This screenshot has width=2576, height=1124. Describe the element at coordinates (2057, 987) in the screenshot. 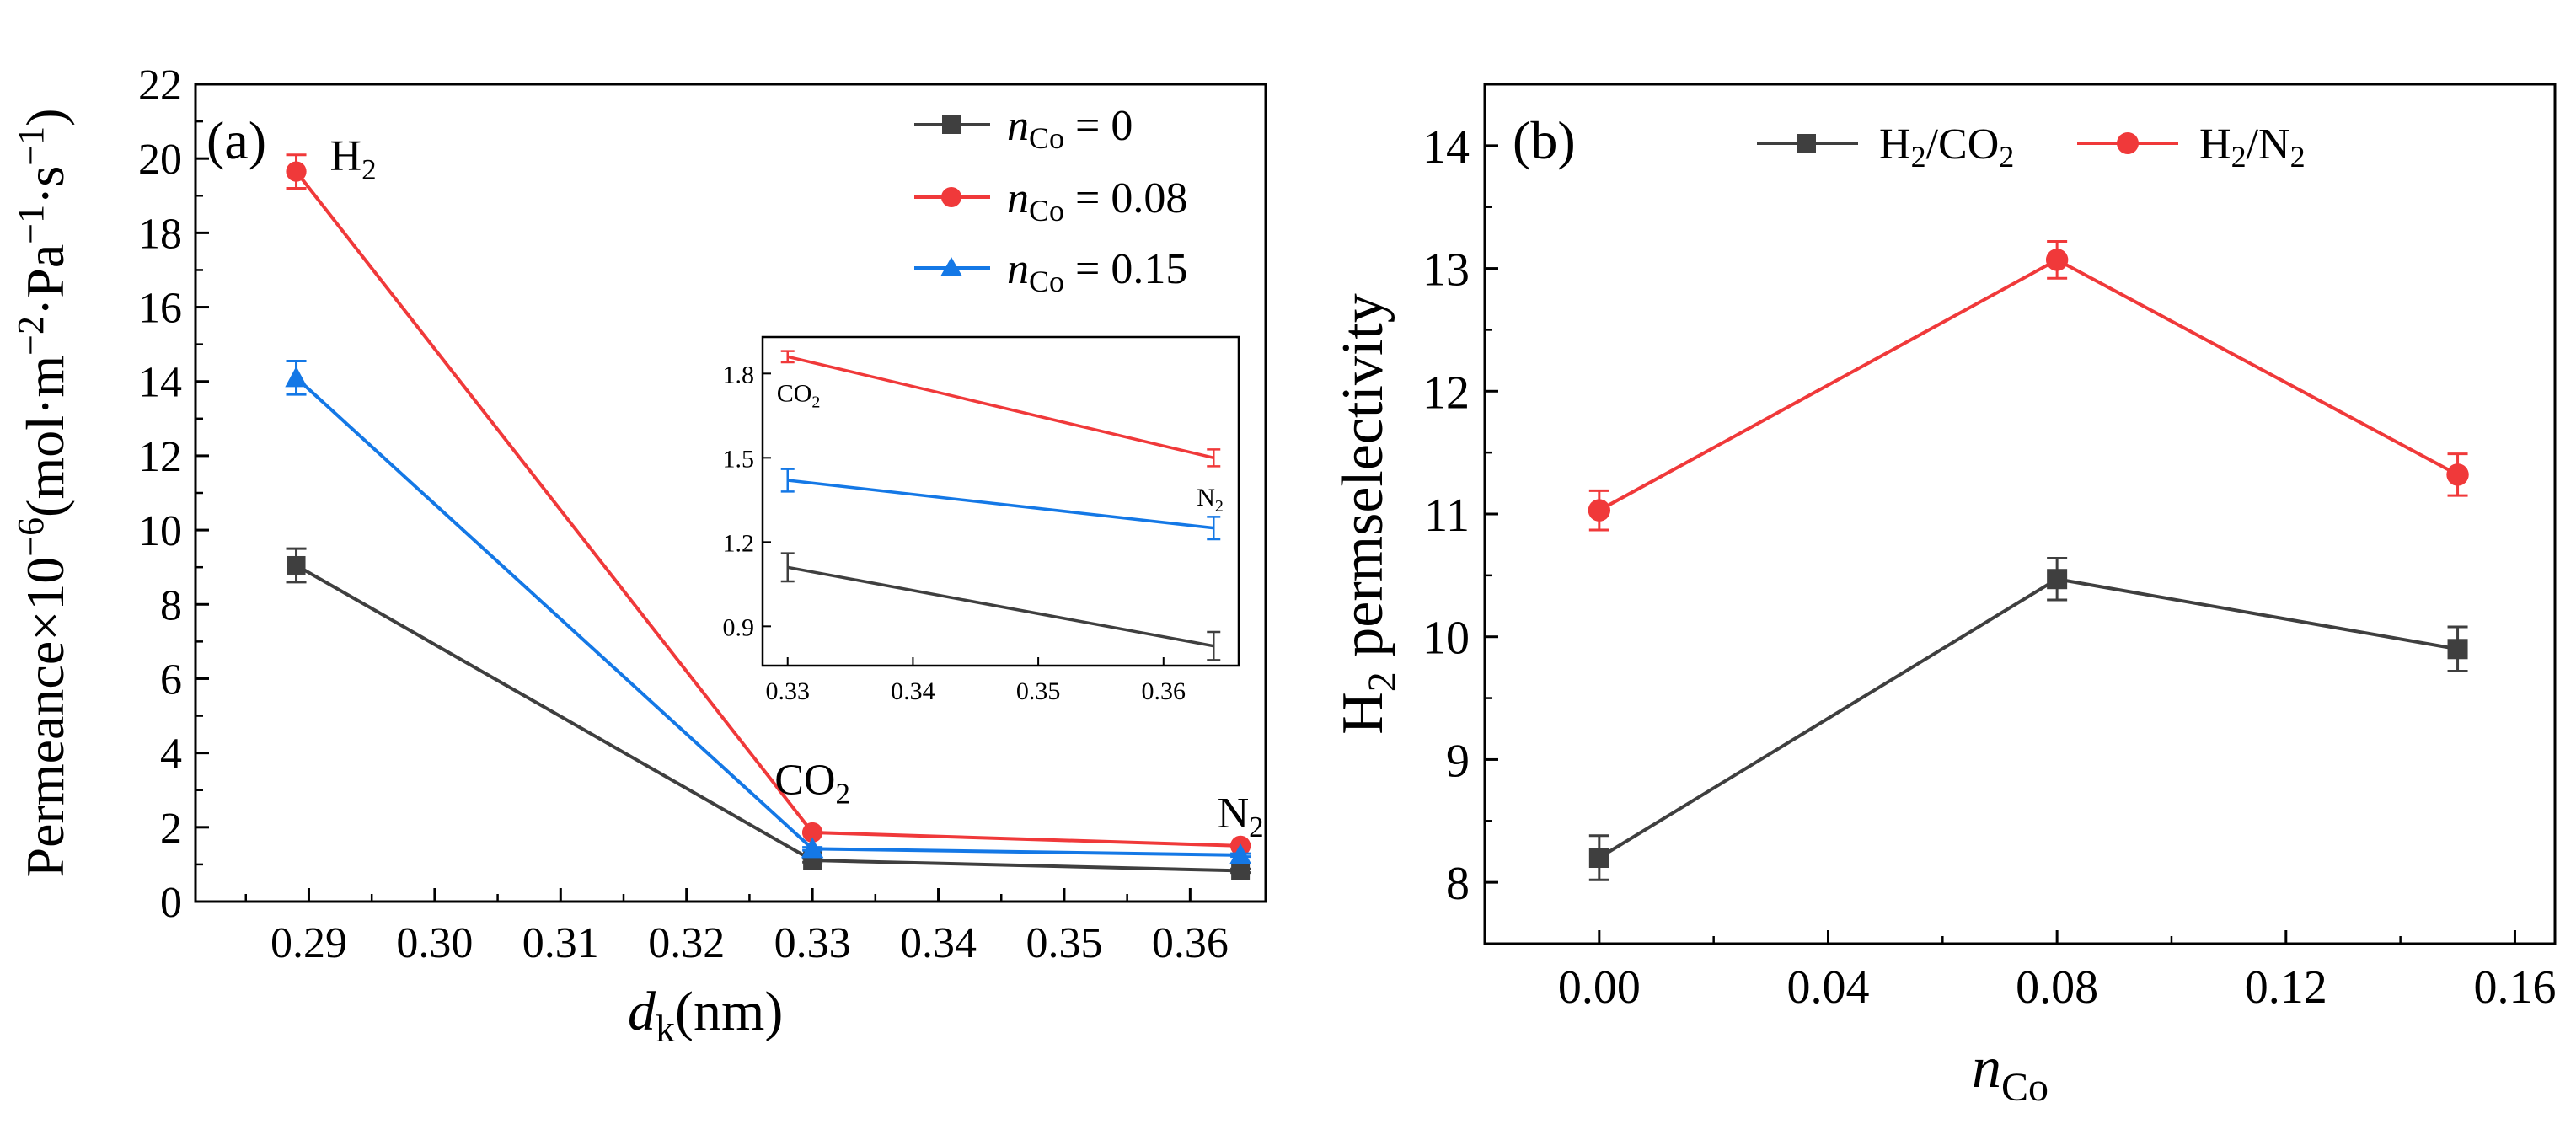

I see `b-x-tick-label-0.08: 0.08` at that location.